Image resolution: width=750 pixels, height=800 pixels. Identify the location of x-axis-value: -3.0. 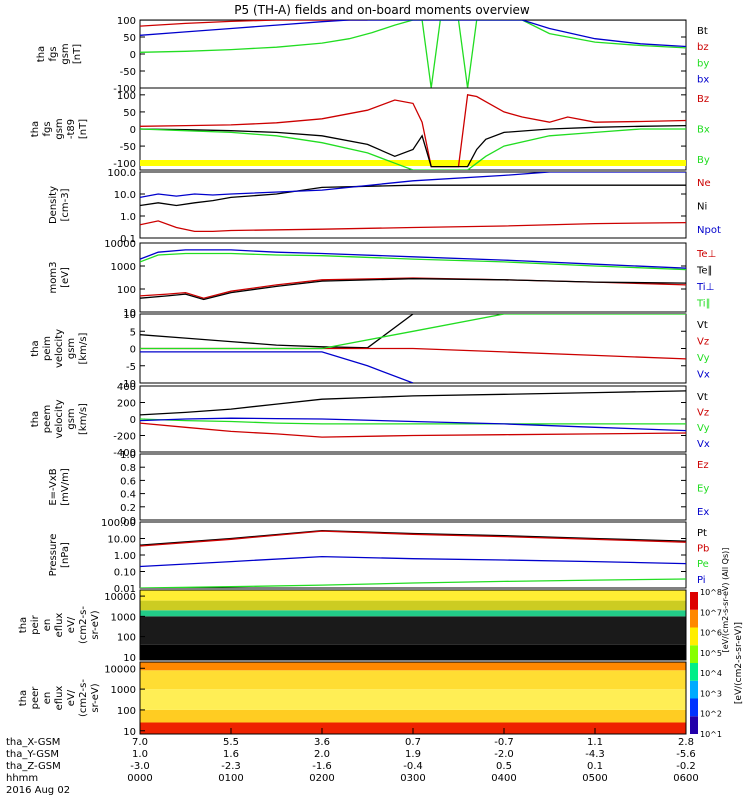
(140, 766).